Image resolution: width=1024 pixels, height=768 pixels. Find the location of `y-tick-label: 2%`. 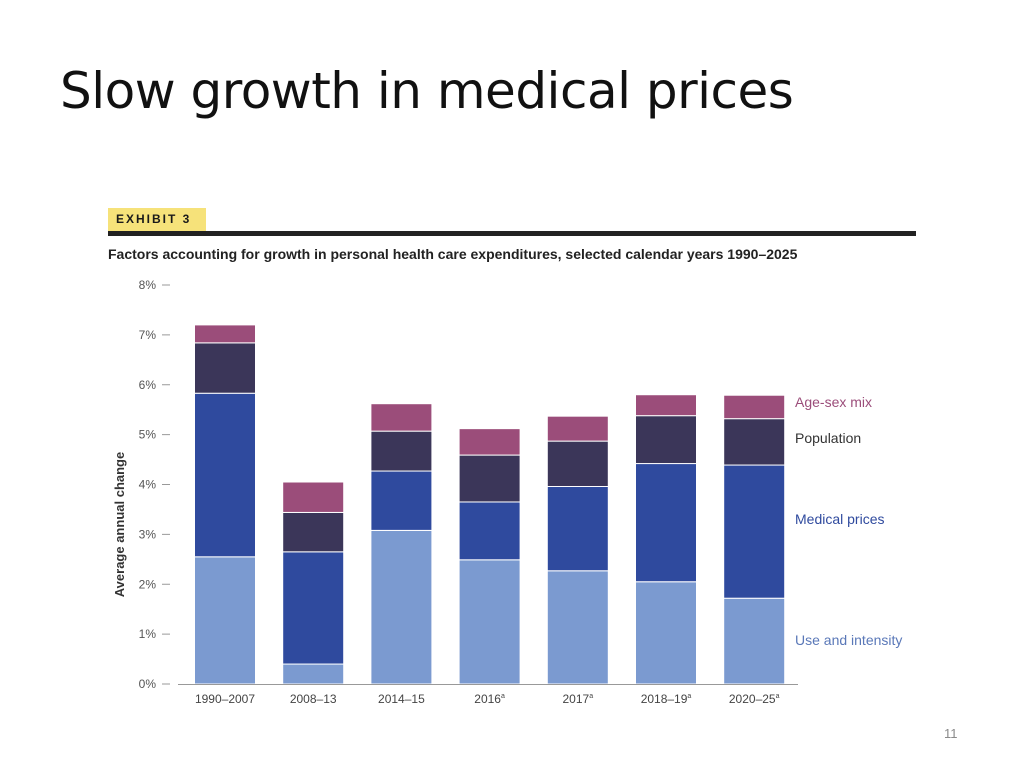

y-tick-label: 2% is located at coordinates (148, 584).